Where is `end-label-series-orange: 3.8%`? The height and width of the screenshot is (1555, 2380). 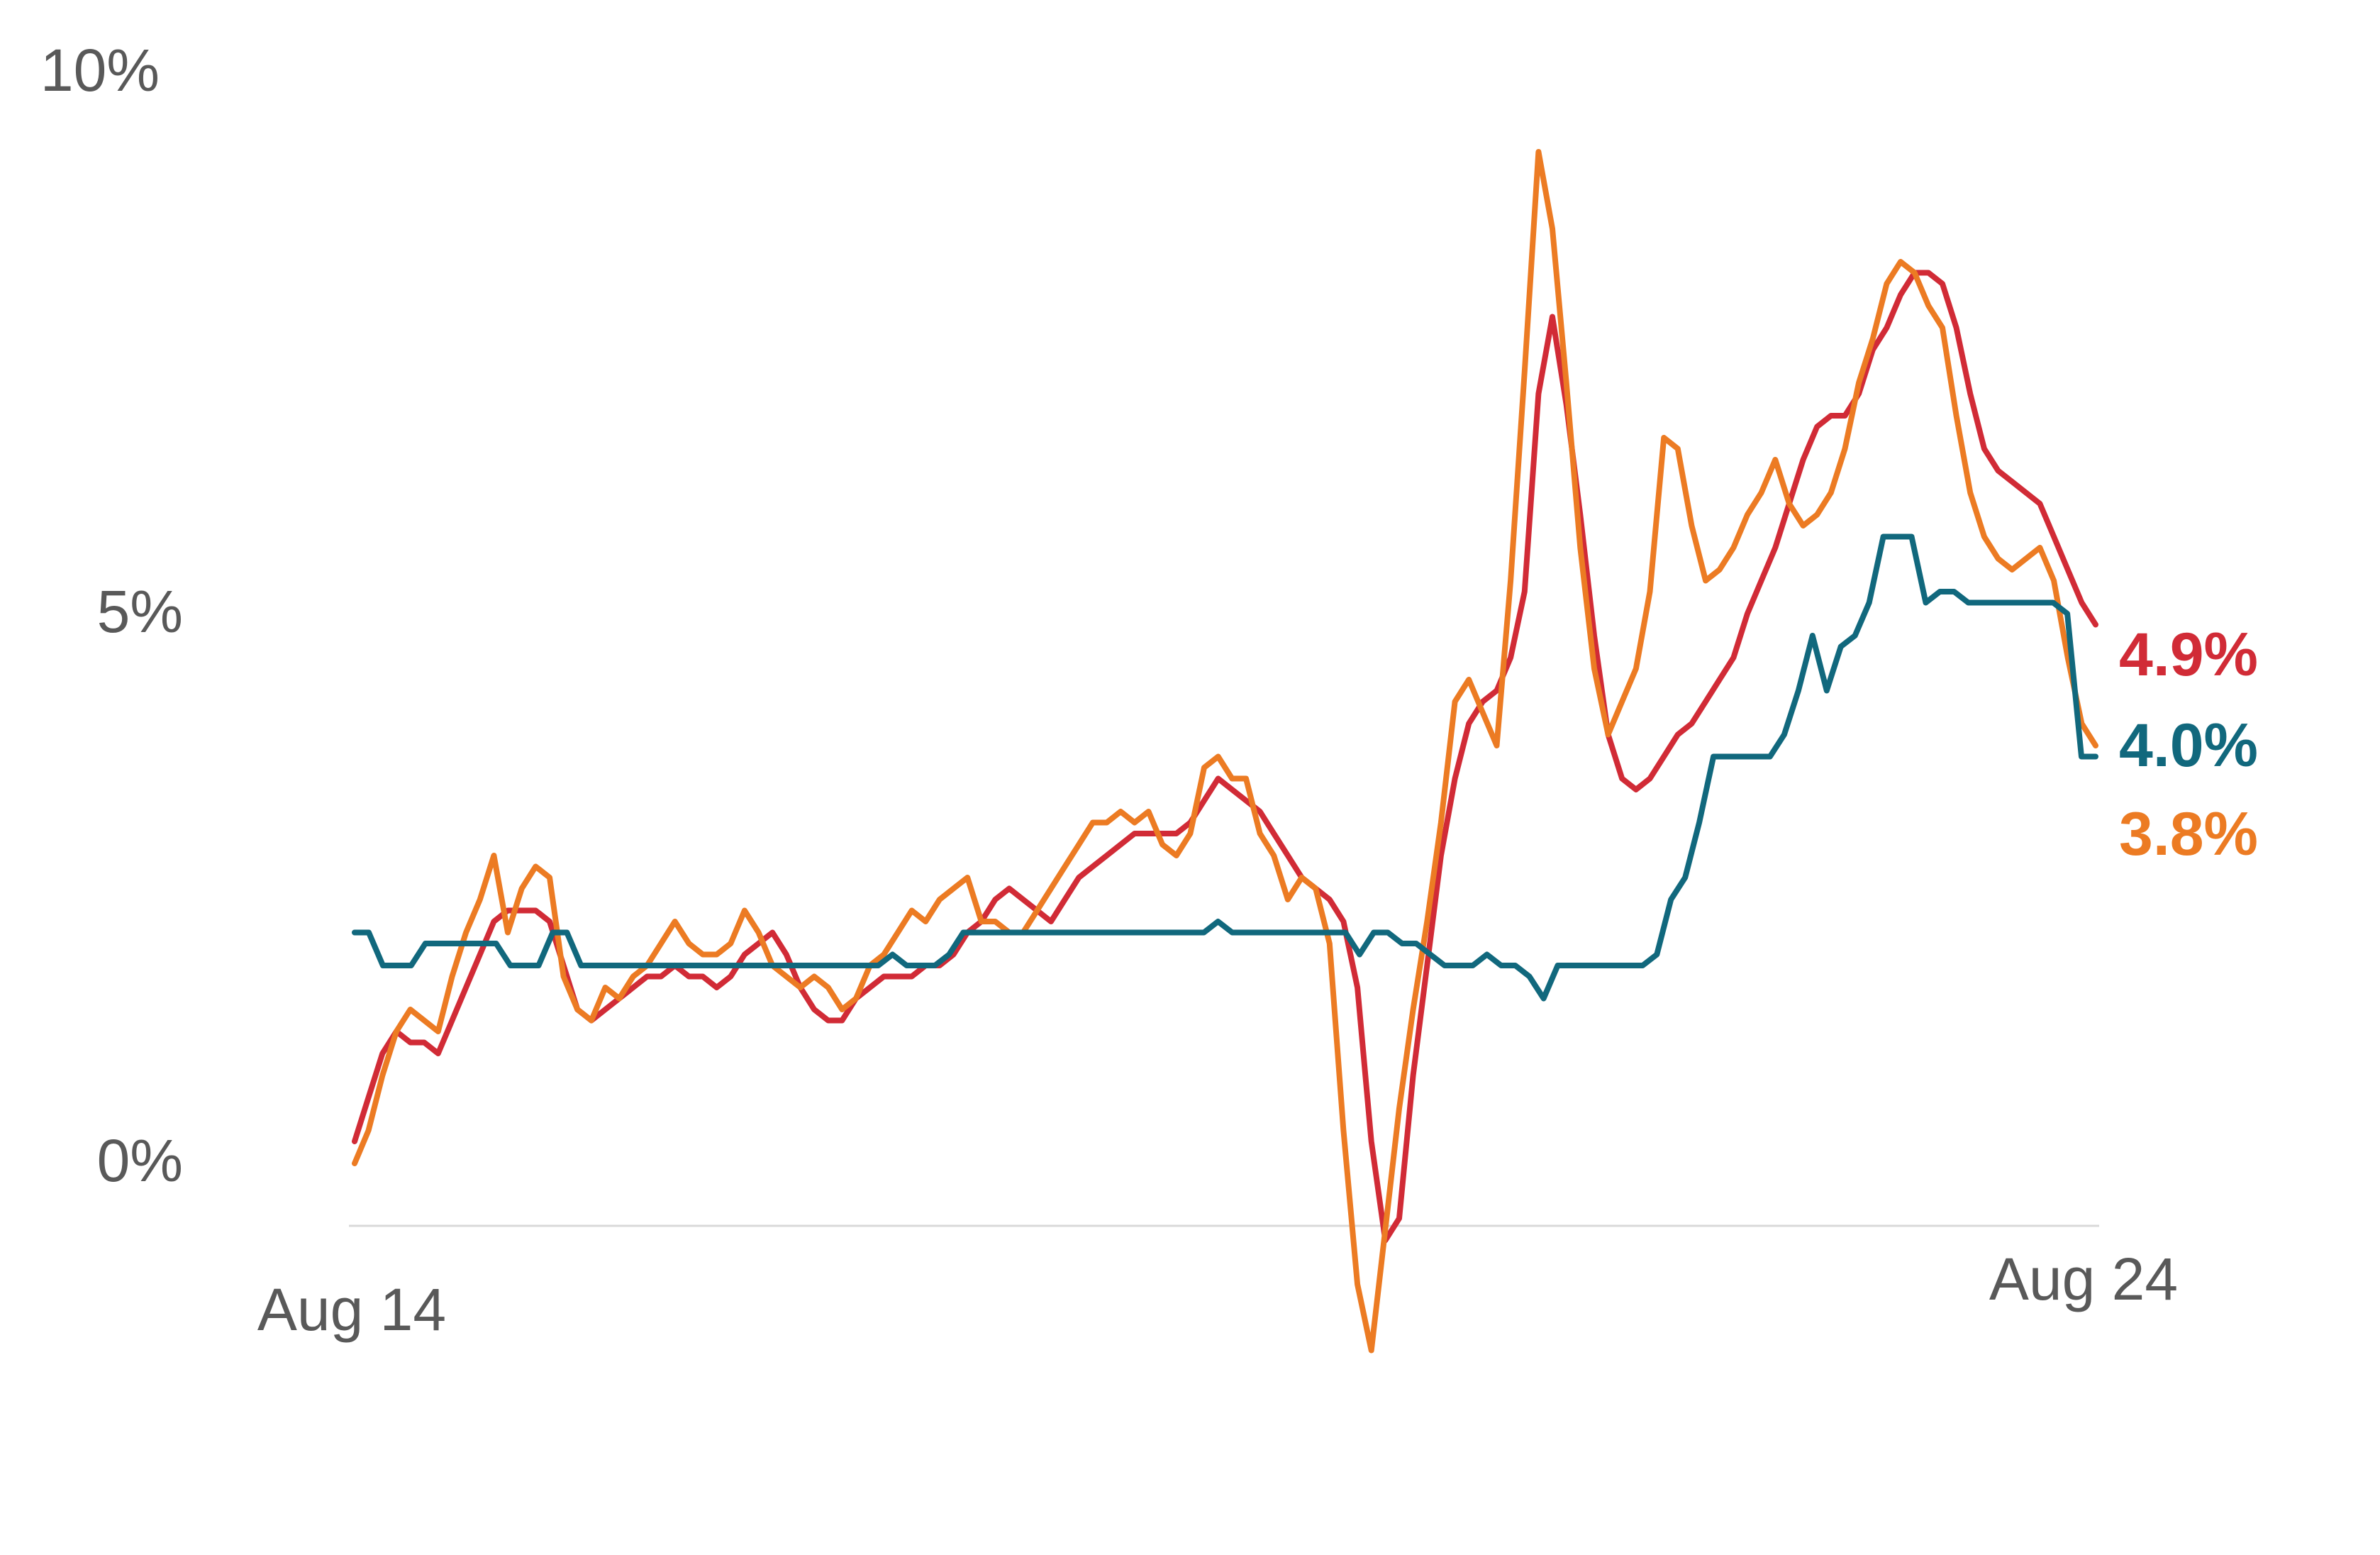 end-label-series-orange: 3.8% is located at coordinates (2188, 834).